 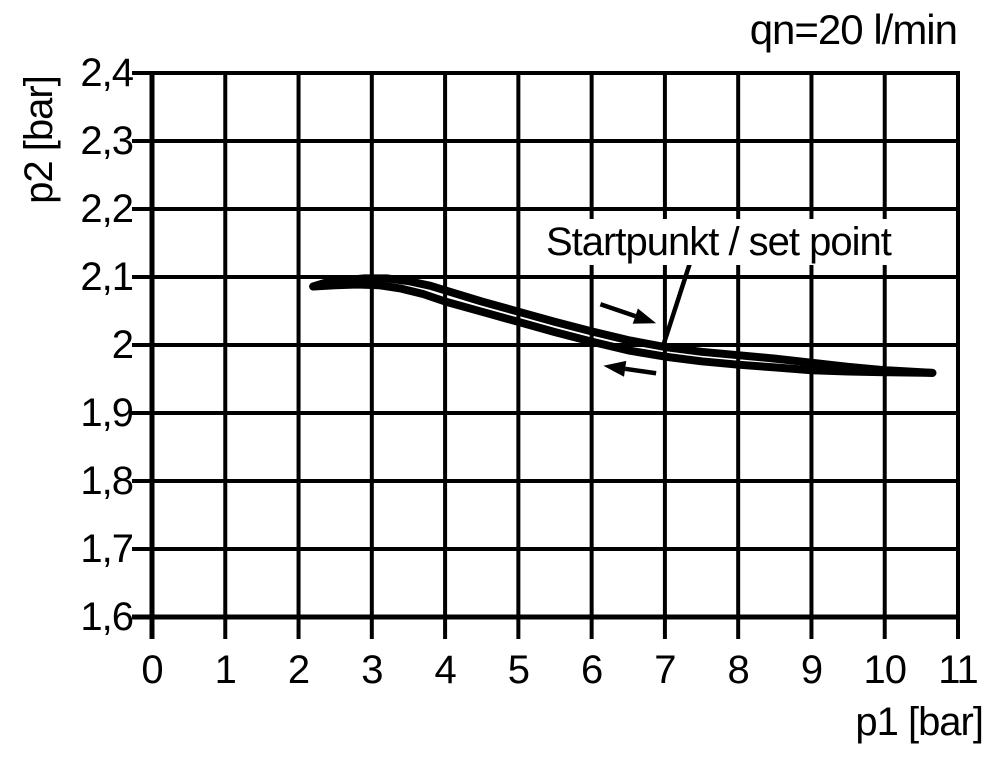 I want to click on y-tick-label: 1,9, so click(x=107, y=413).